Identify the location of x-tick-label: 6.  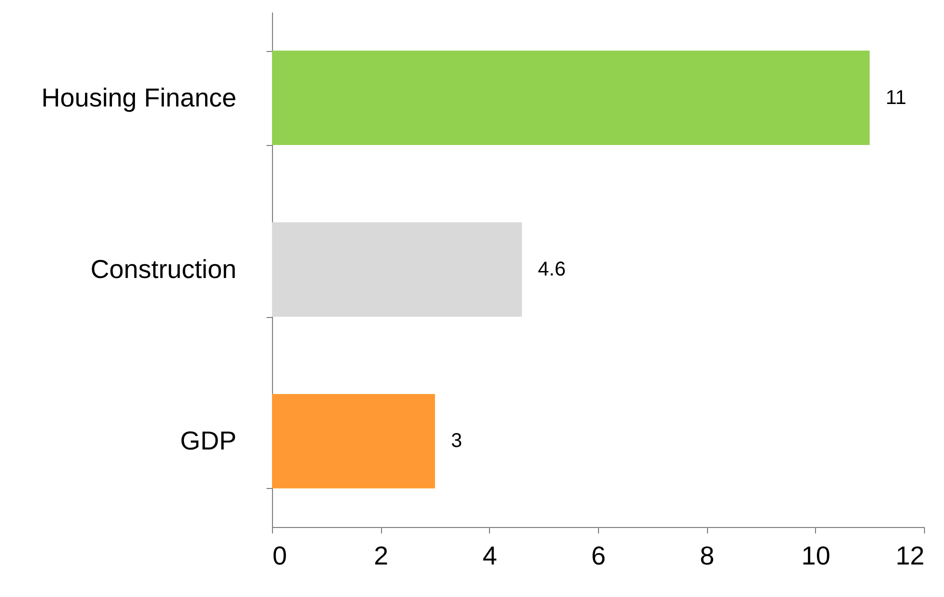
(598, 555).